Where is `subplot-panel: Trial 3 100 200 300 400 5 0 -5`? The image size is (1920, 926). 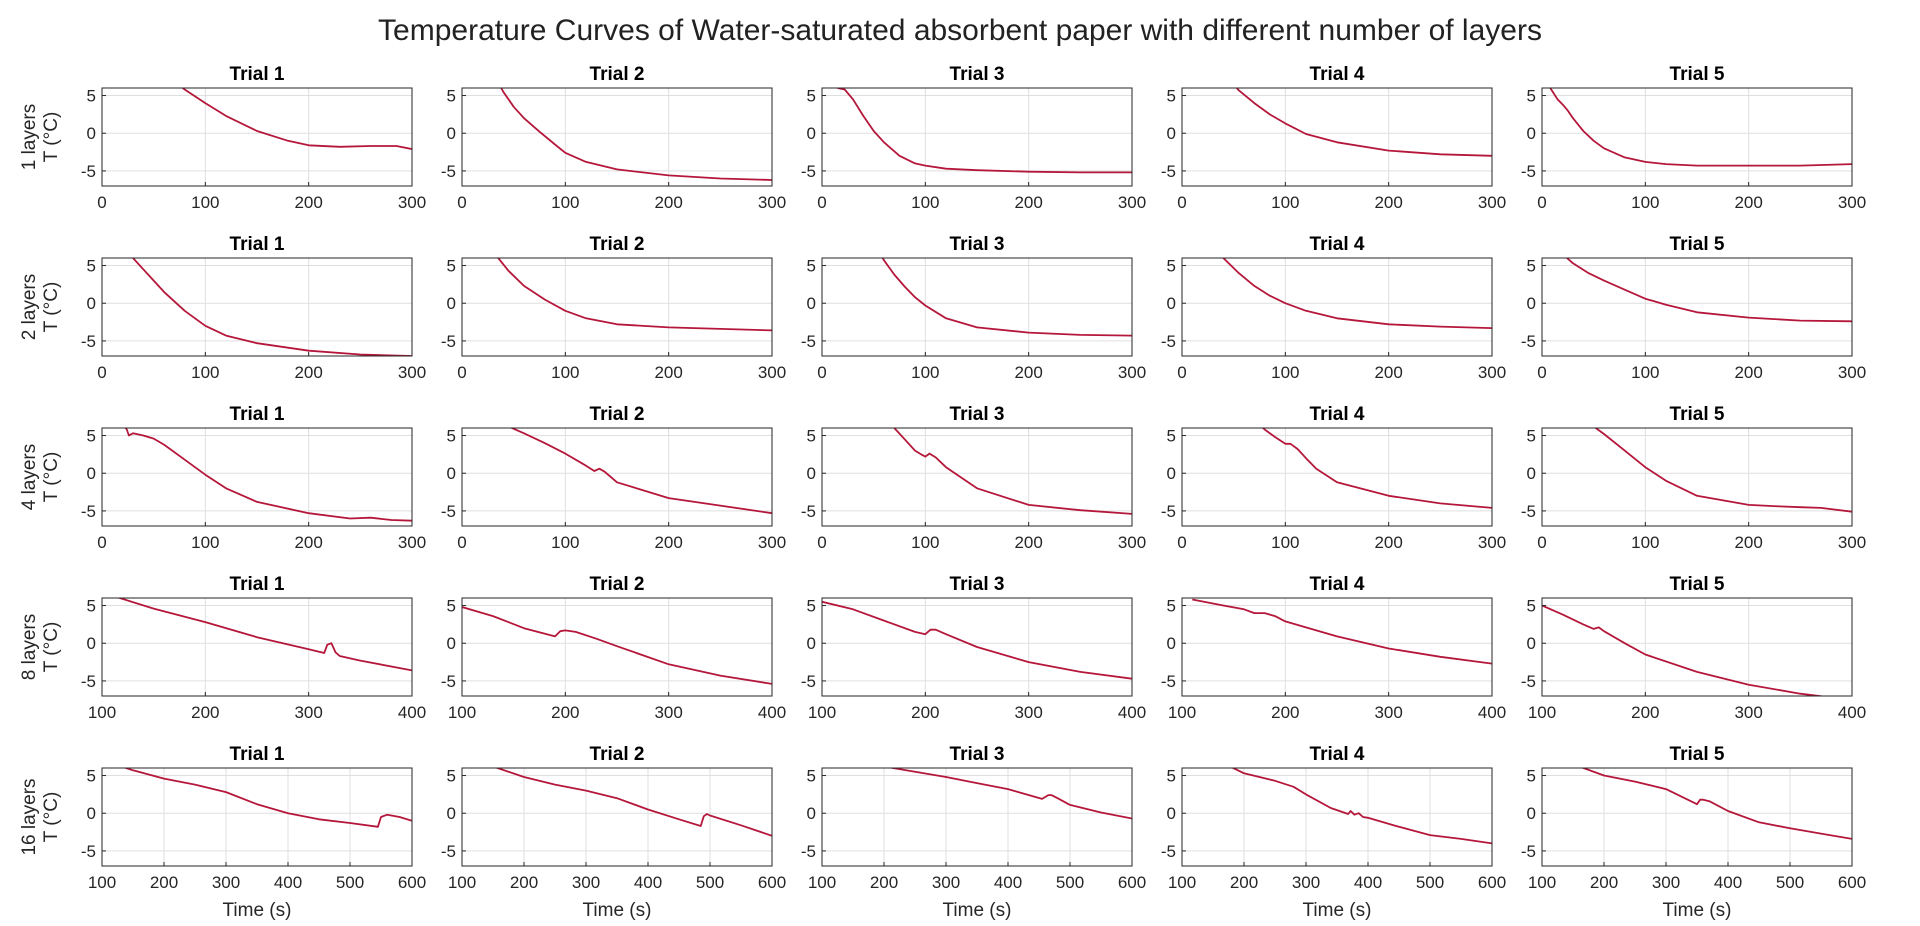
subplot-panel: Trial 3 100 200 300 400 5 0 -5 is located at coordinates (973, 648).